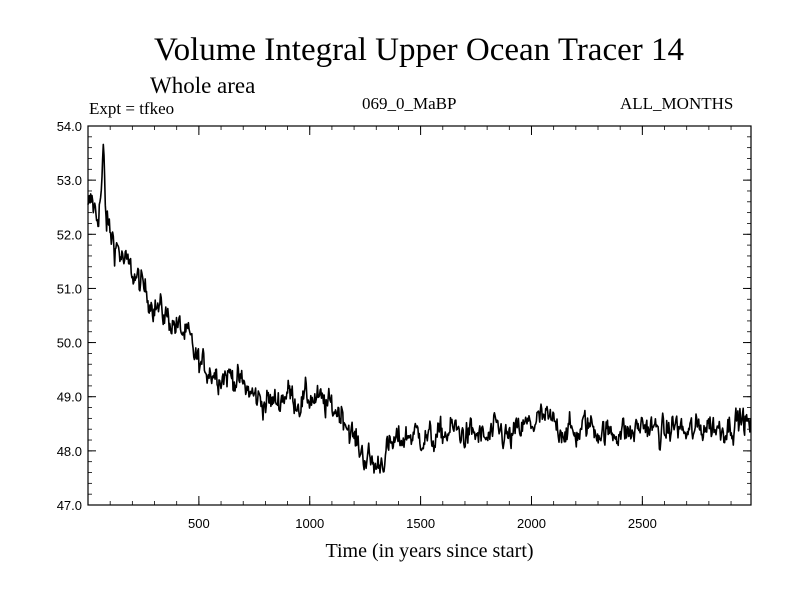  I want to click on y-tick-label: 51.0, so click(69, 288).